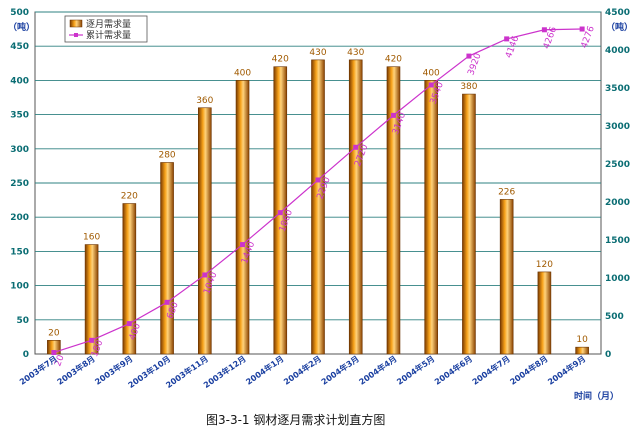 This screenshot has height=435, width=637. What do you see at coordinates (91, 238) in the screenshot?
I see `bar-value-label: 160` at bounding box center [91, 238].